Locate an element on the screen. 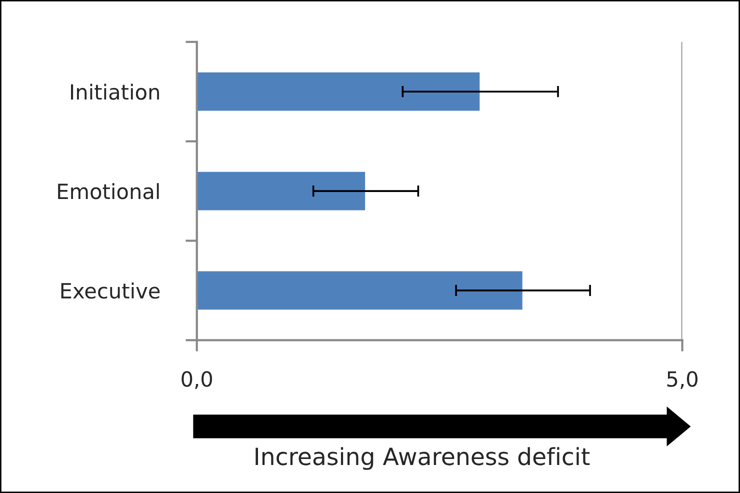 The image size is (740, 493). x-tick-label: 5,0 is located at coordinates (682, 380).